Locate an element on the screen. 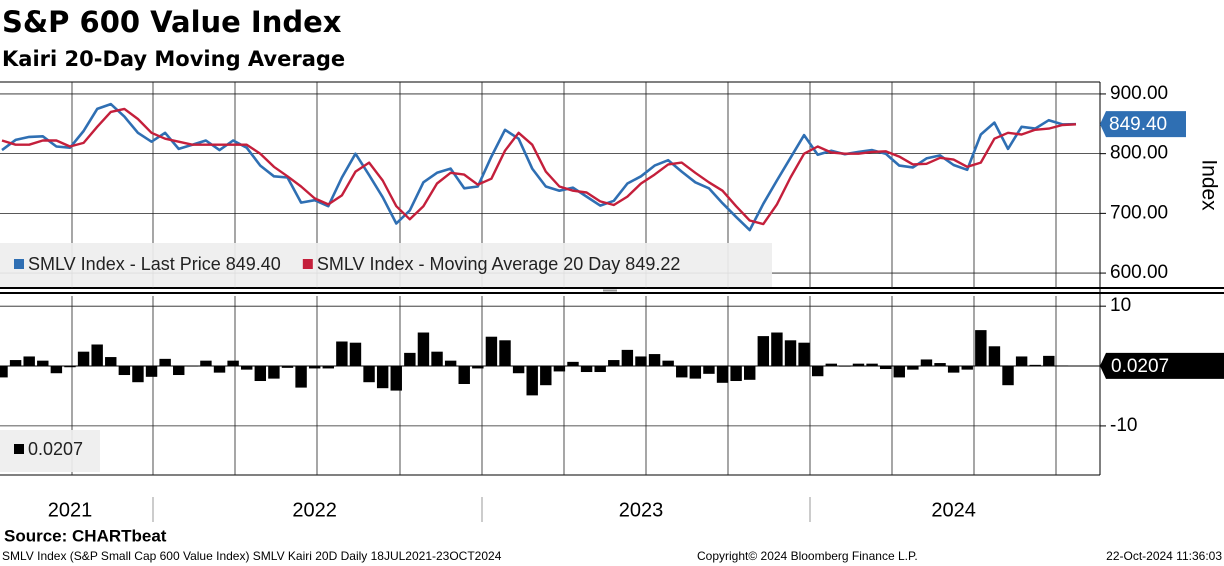 This screenshot has height=566, width=1224. y-axis-label: Index is located at coordinates (1208, 185).